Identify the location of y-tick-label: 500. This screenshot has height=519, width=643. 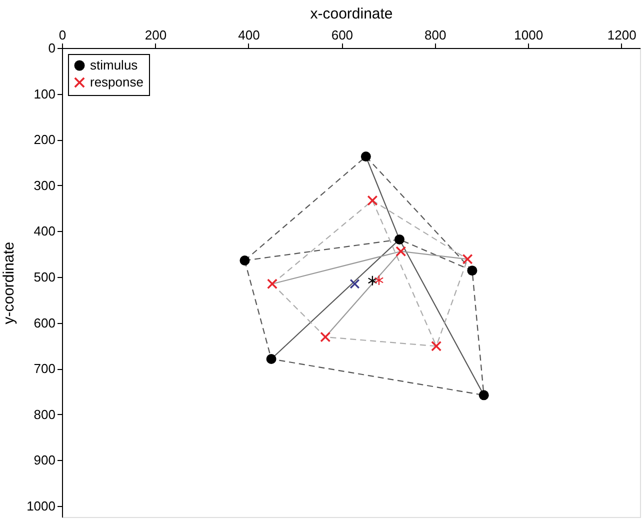
(45, 277).